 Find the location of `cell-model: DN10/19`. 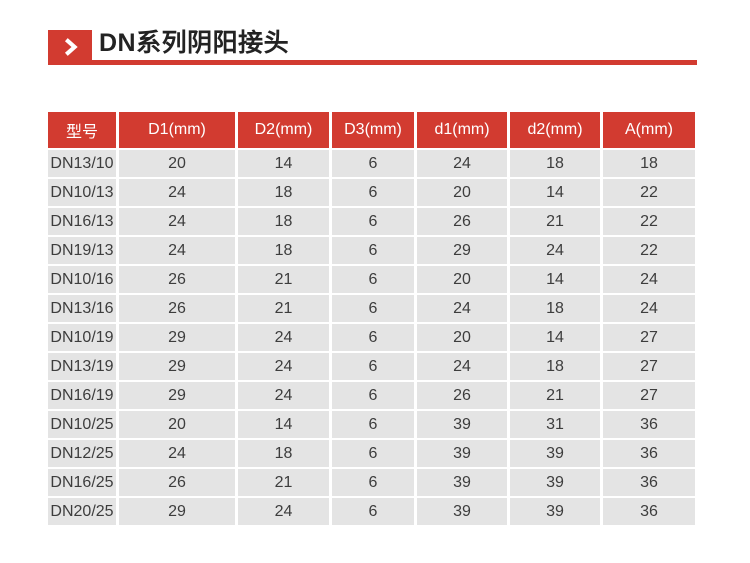

cell-model: DN10/19 is located at coordinates (82, 337).